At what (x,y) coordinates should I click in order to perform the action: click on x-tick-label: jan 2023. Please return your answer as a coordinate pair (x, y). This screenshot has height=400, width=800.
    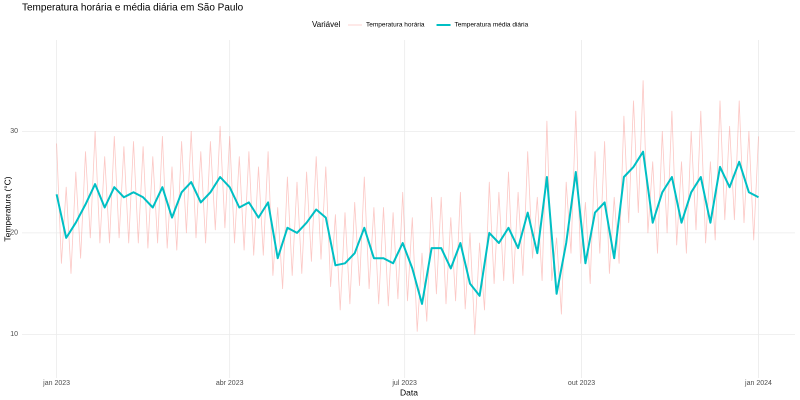
    Looking at the image, I should click on (56, 383).